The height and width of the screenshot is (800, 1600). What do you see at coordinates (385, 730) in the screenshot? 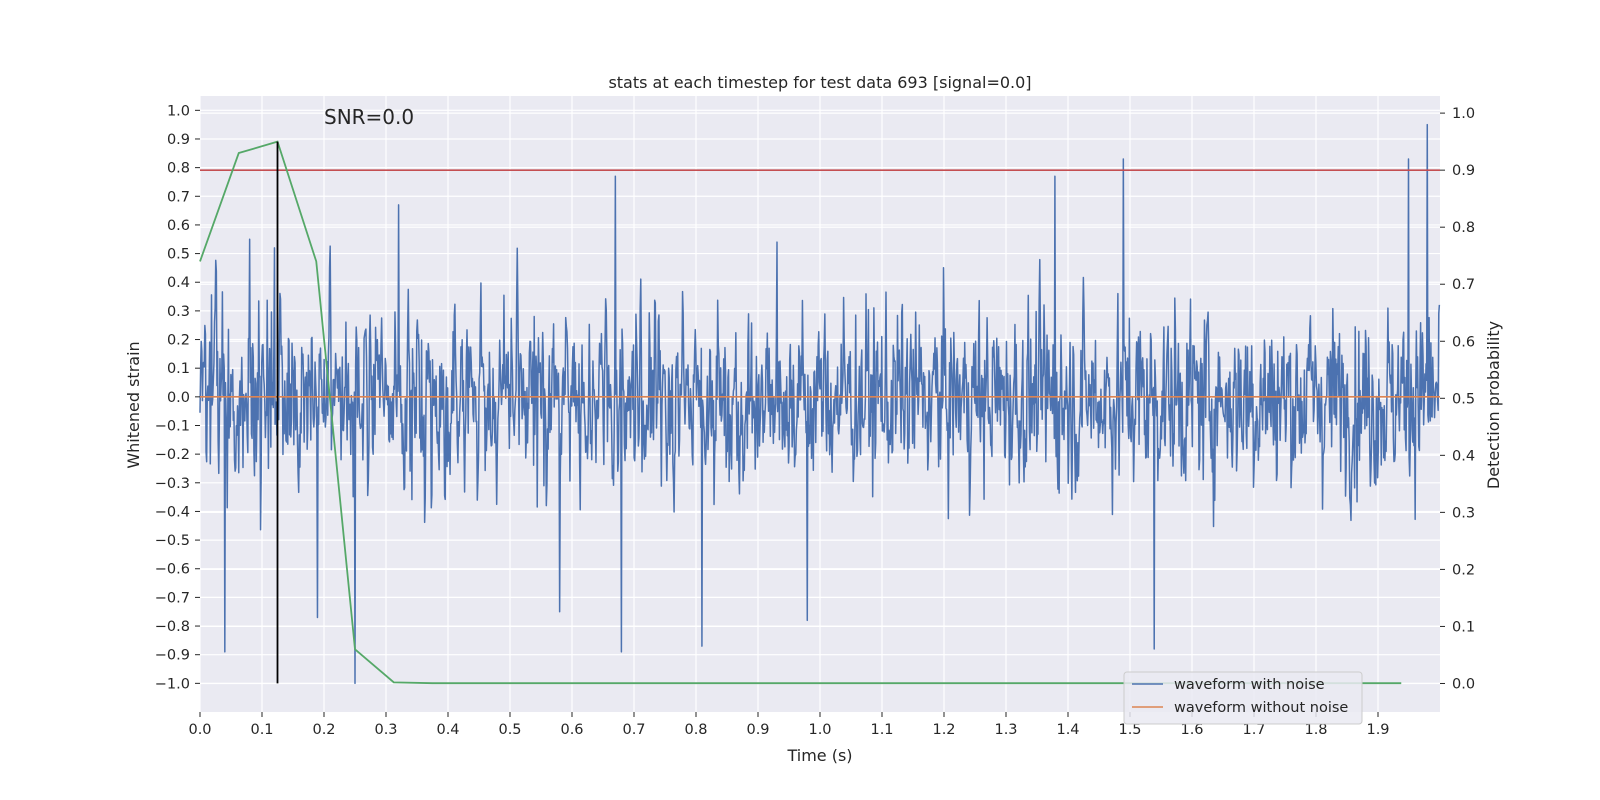
I see `x-tick-label: 0.3` at bounding box center [385, 730].